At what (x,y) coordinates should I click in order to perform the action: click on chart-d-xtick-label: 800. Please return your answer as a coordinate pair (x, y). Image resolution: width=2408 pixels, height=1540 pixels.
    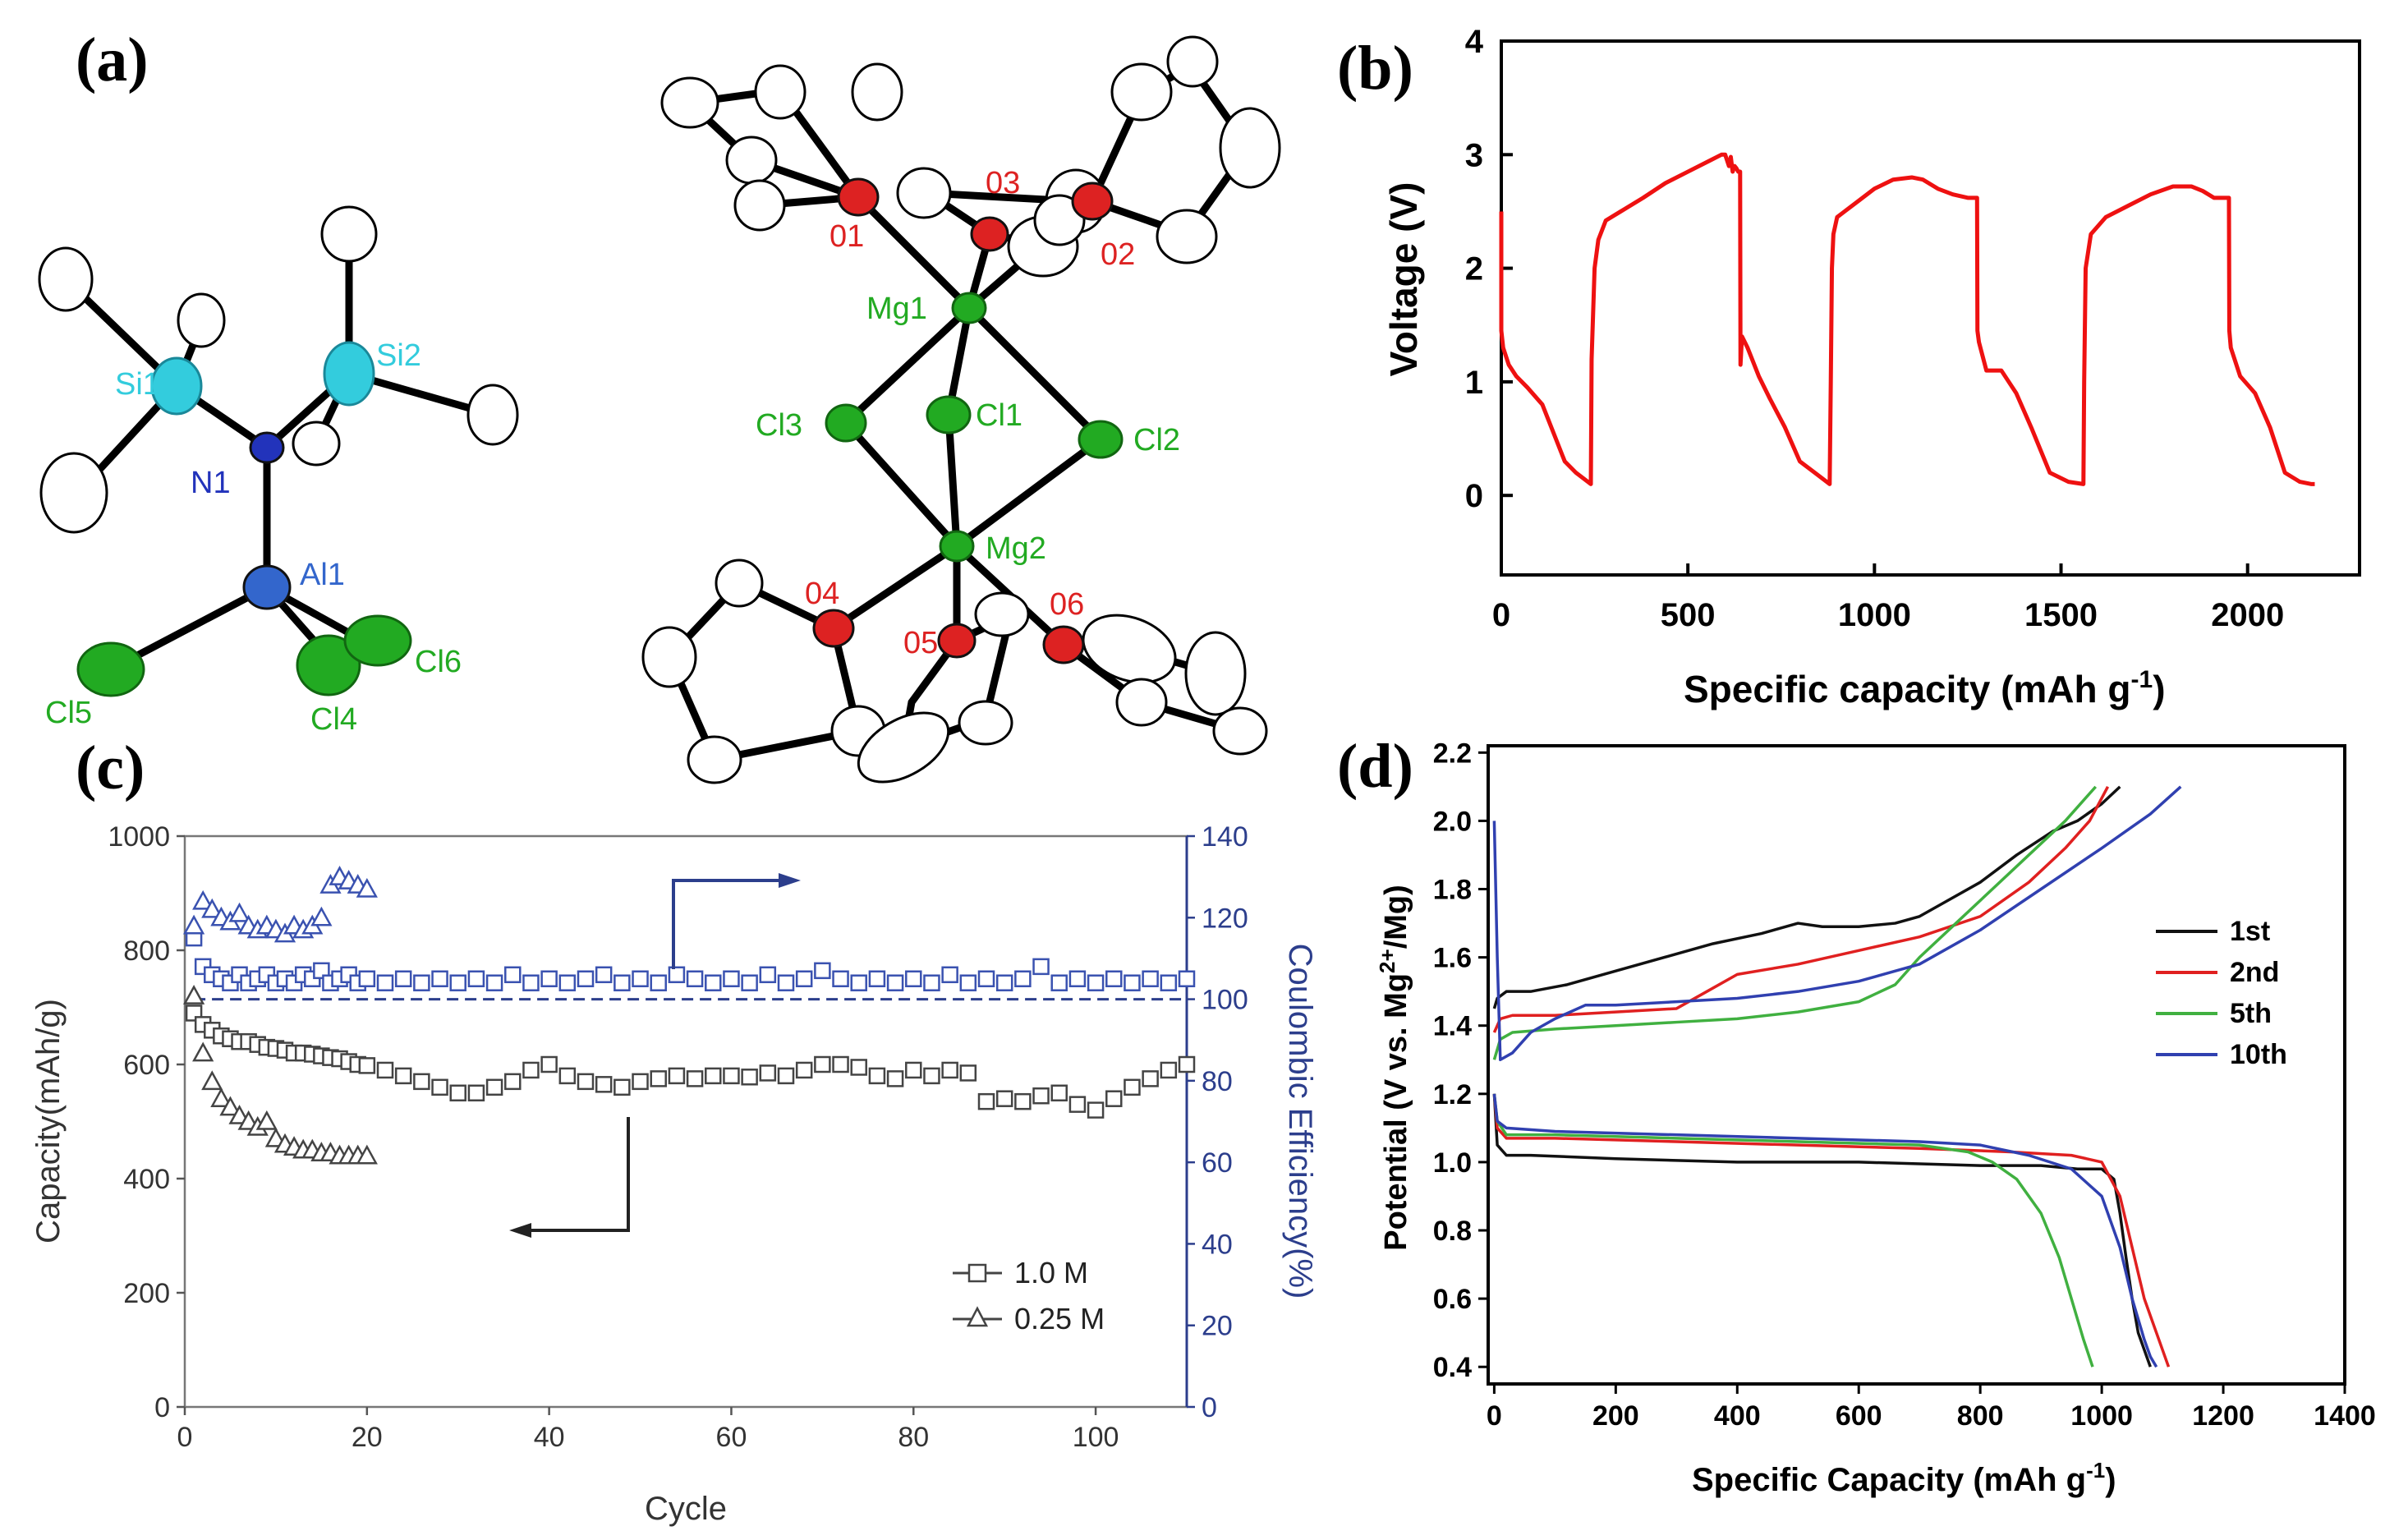
    Looking at the image, I should click on (1980, 1416).